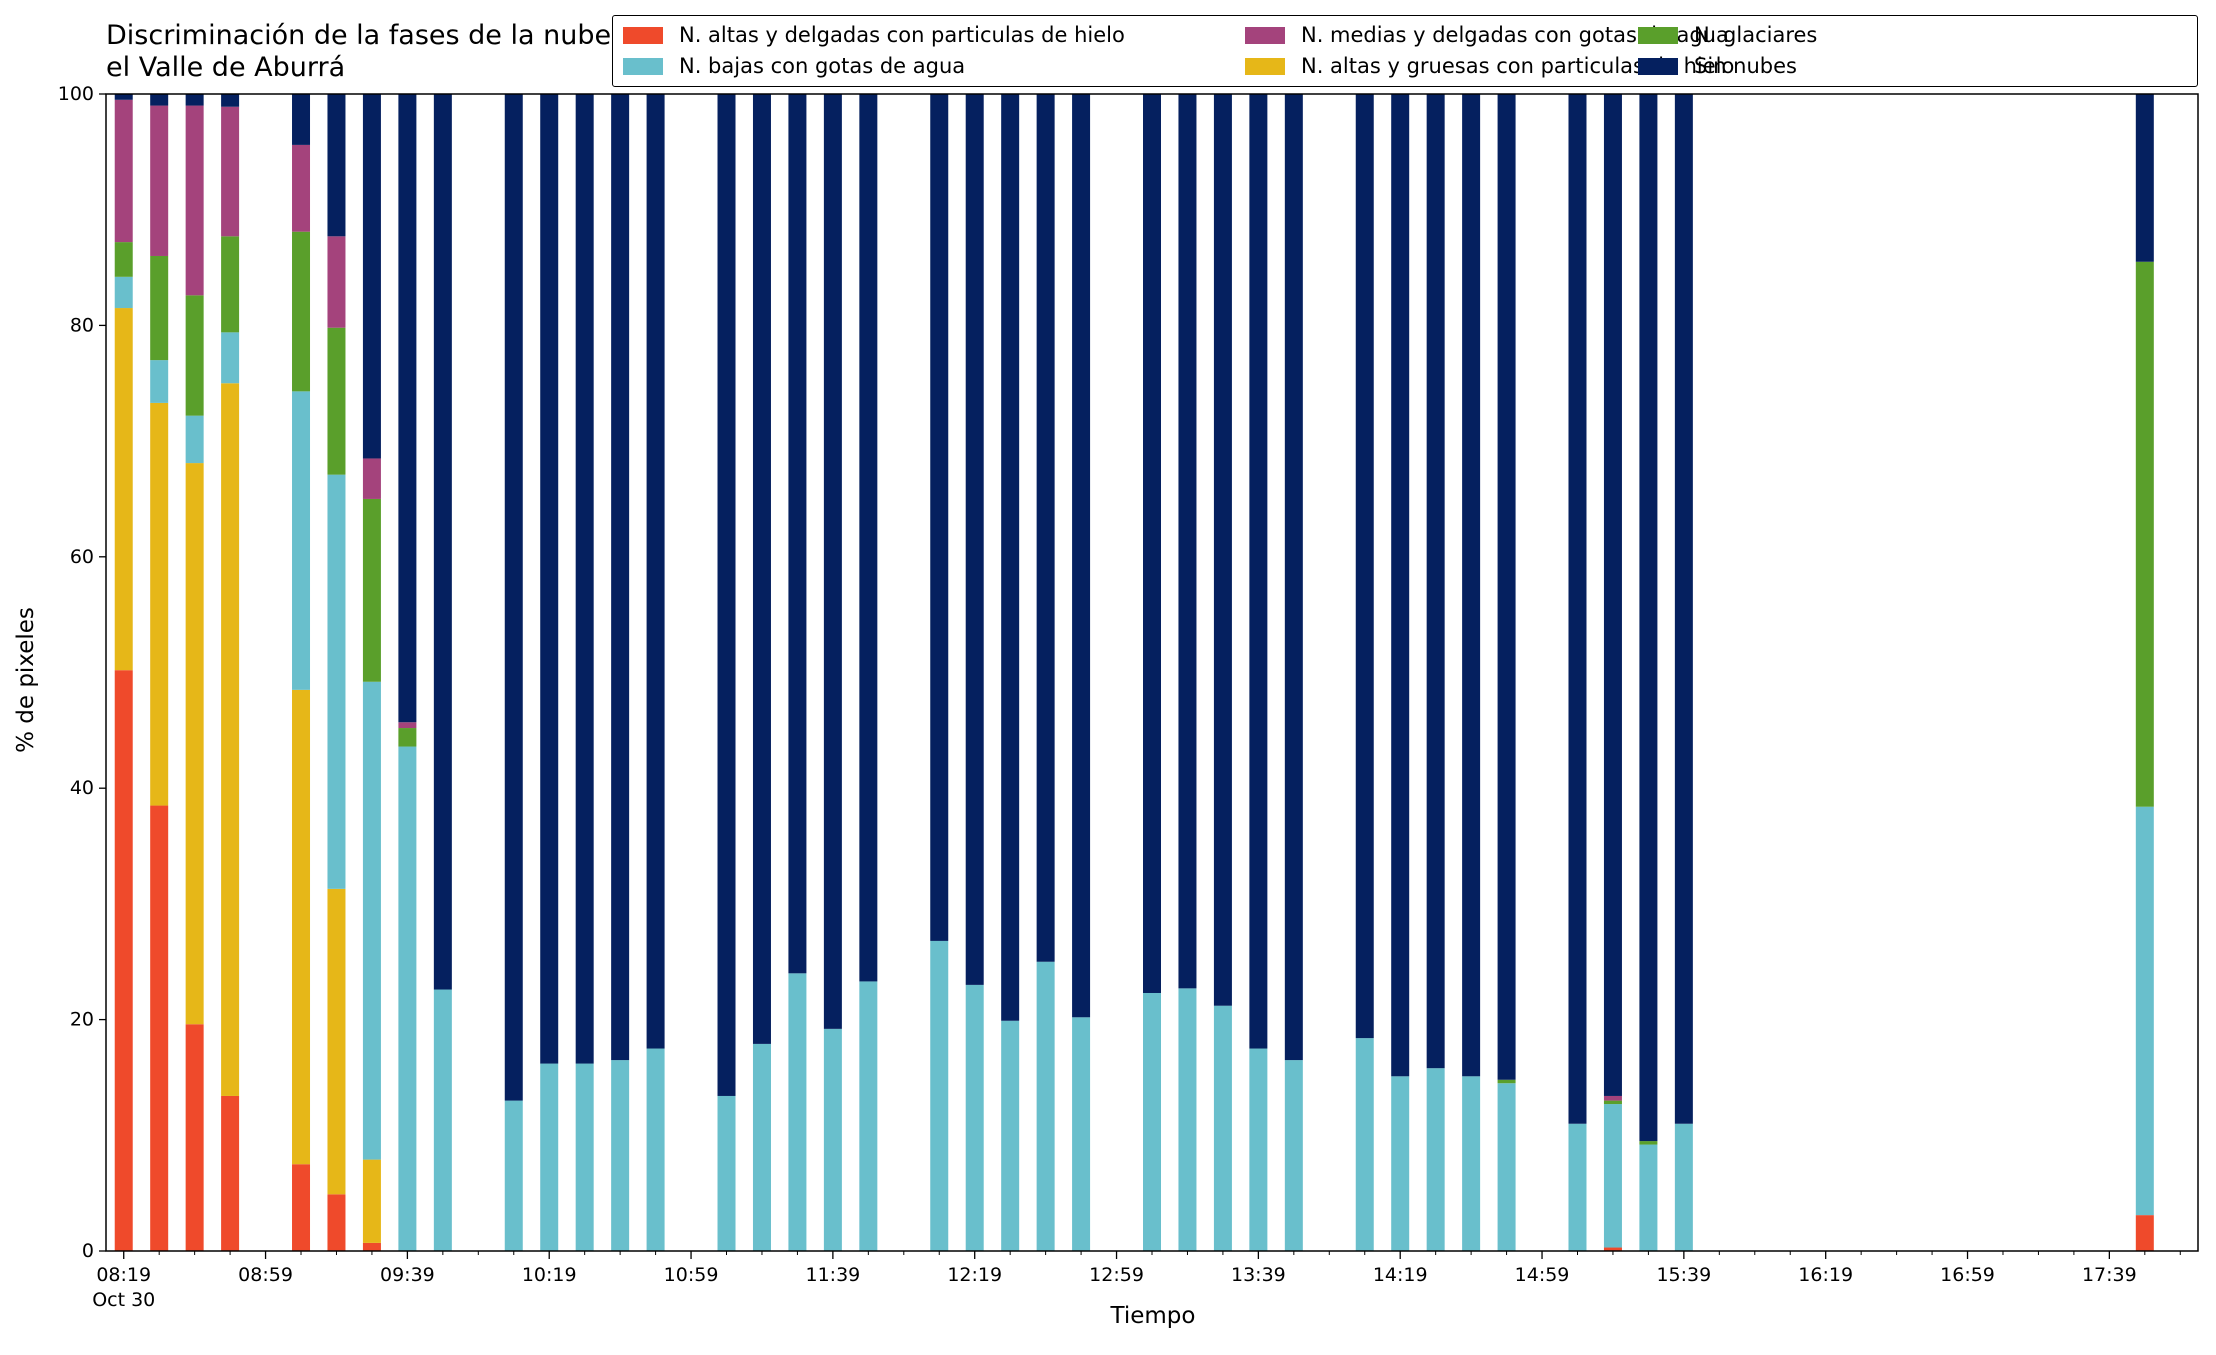  Describe the element at coordinates (1683, 1275) in the screenshot. I see `x-tick-label: 15:39` at that location.